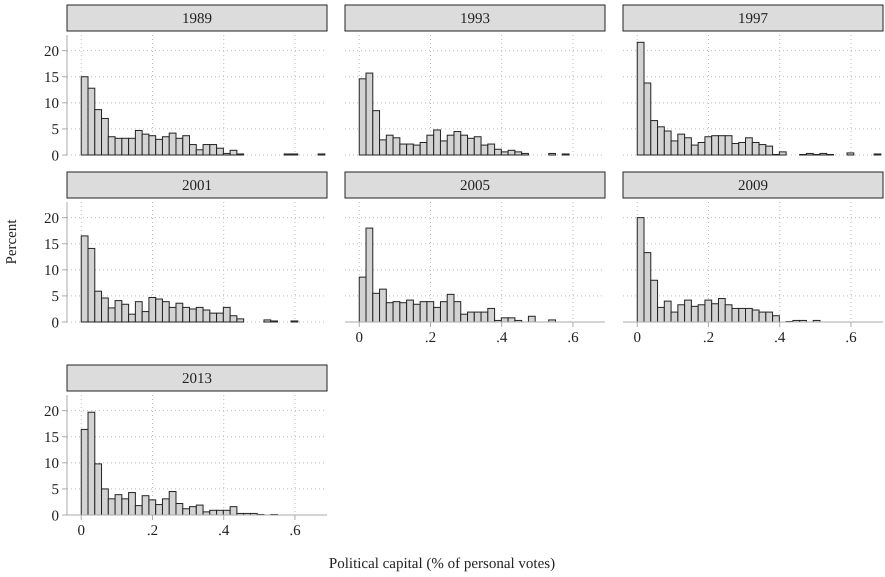 This screenshot has height=577, width=885. I want to click on chart-title: 2009, so click(753, 186).